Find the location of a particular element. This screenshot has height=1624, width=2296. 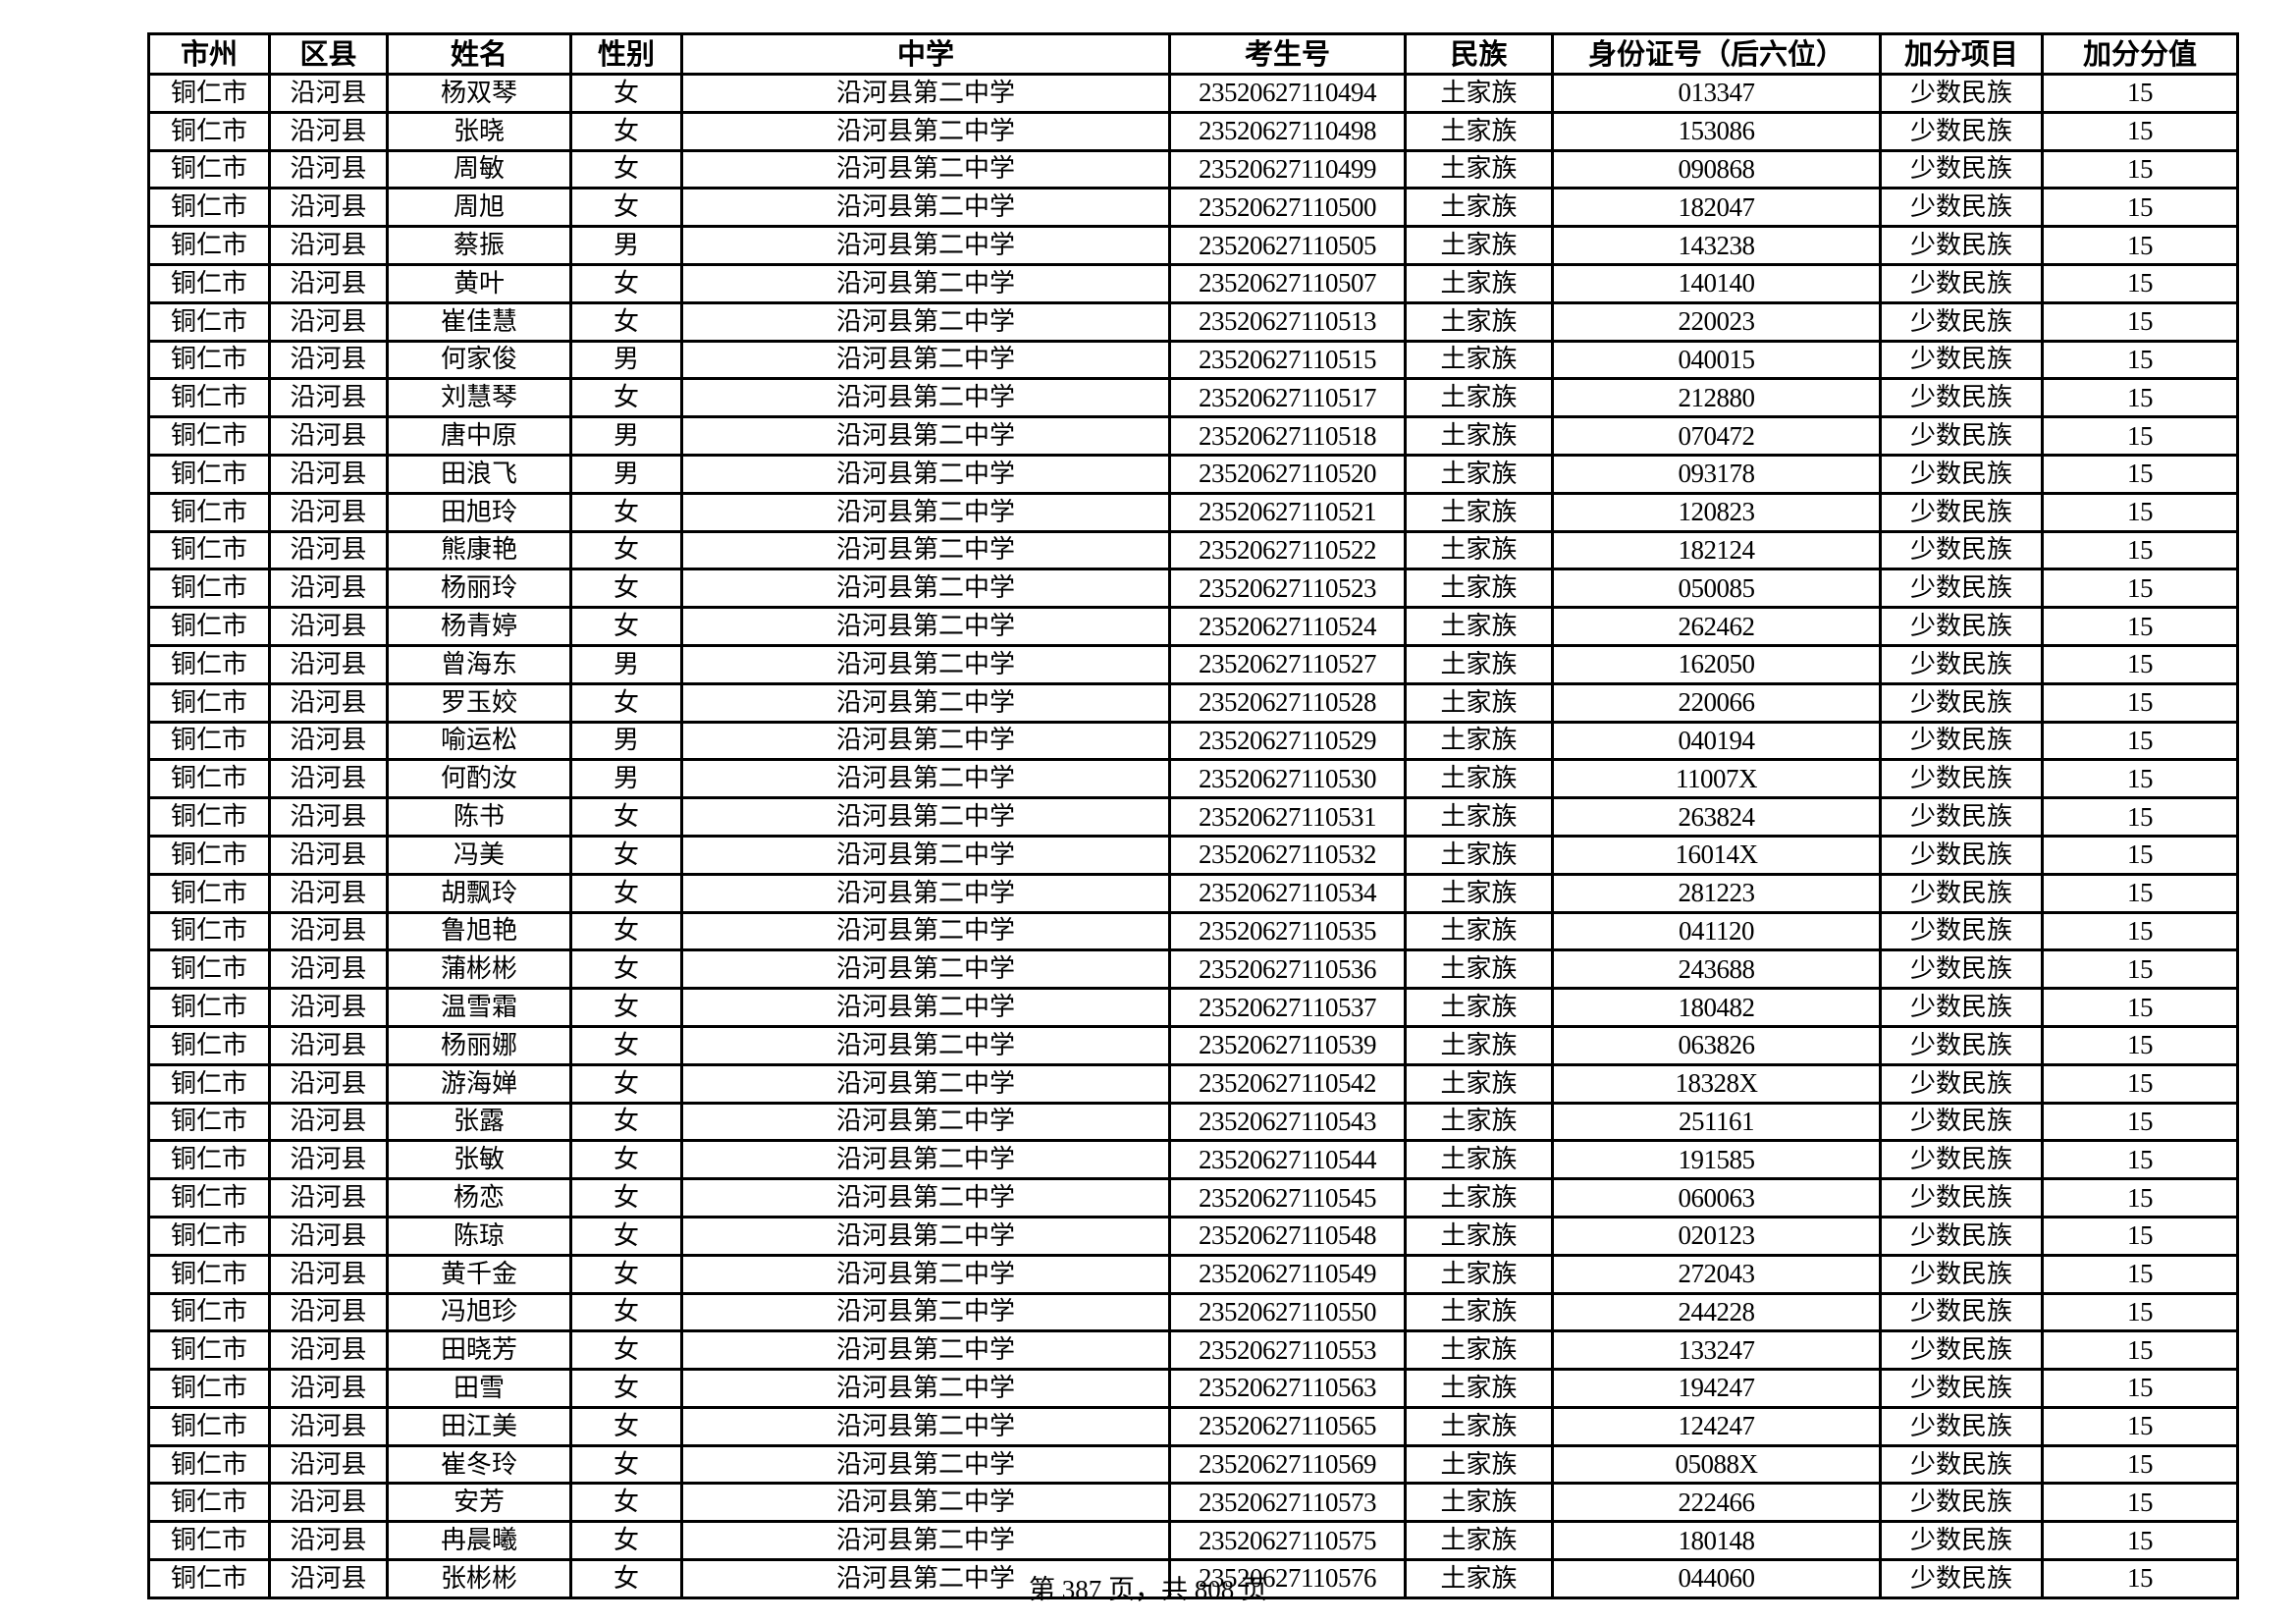

cell-id-last-six: 060063 is located at coordinates (1716, 1197).